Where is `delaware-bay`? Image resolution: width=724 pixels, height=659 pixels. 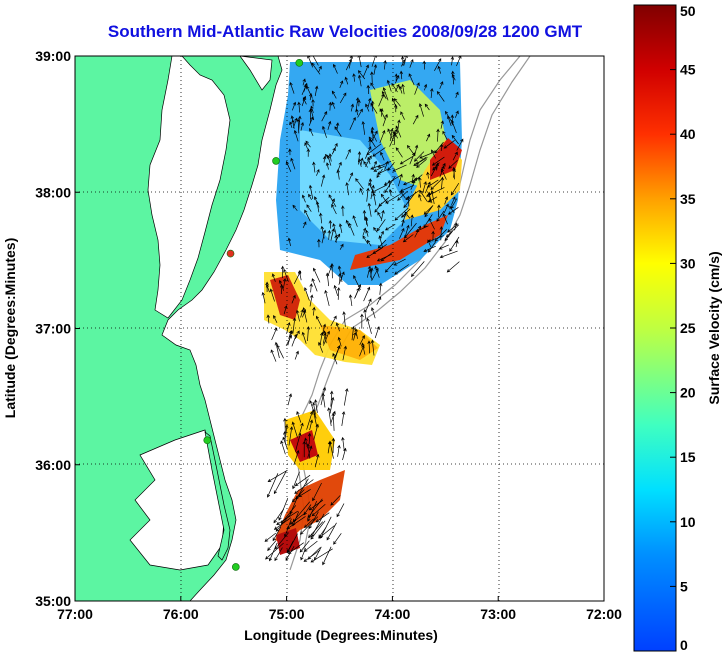
delaware-bay is located at coordinates (256, 73).